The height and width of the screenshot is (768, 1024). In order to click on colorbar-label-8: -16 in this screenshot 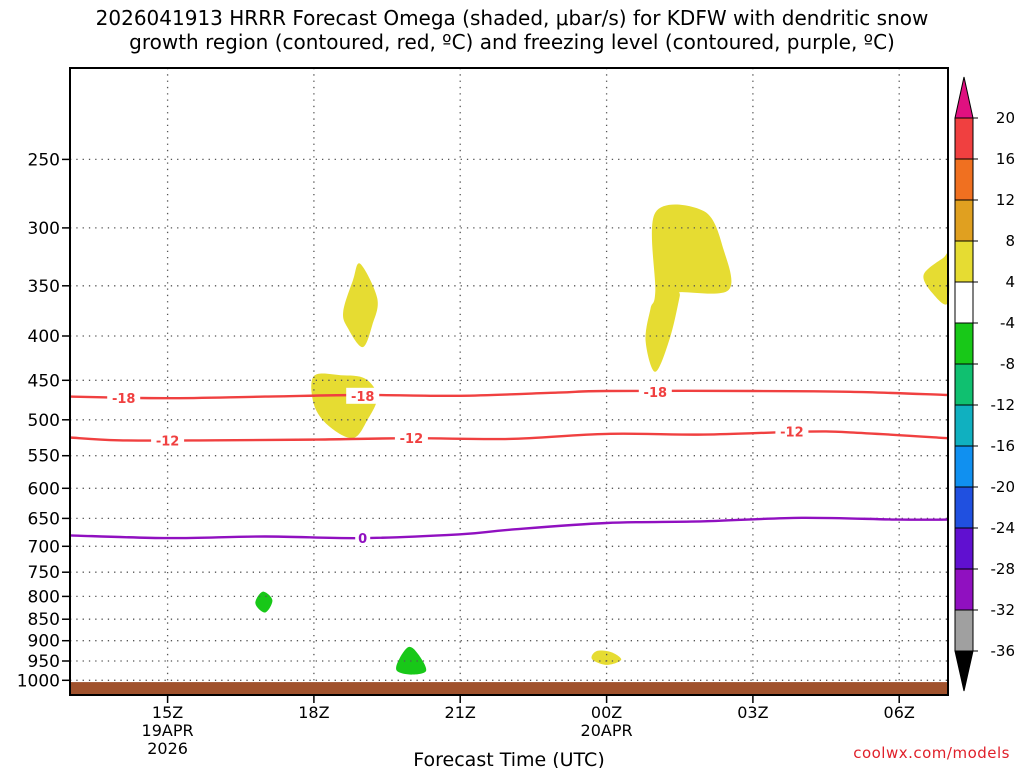, I will do `click(1003, 446)`.